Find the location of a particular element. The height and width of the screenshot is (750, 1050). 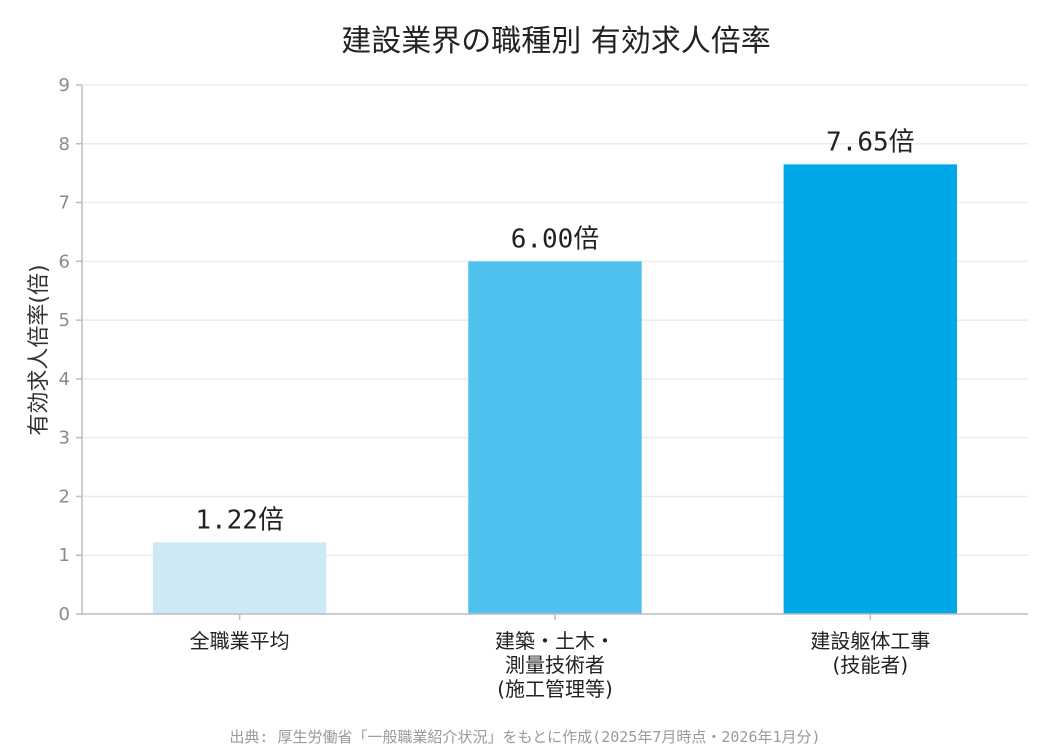

y-tick-label: 0 is located at coordinates (64, 614).